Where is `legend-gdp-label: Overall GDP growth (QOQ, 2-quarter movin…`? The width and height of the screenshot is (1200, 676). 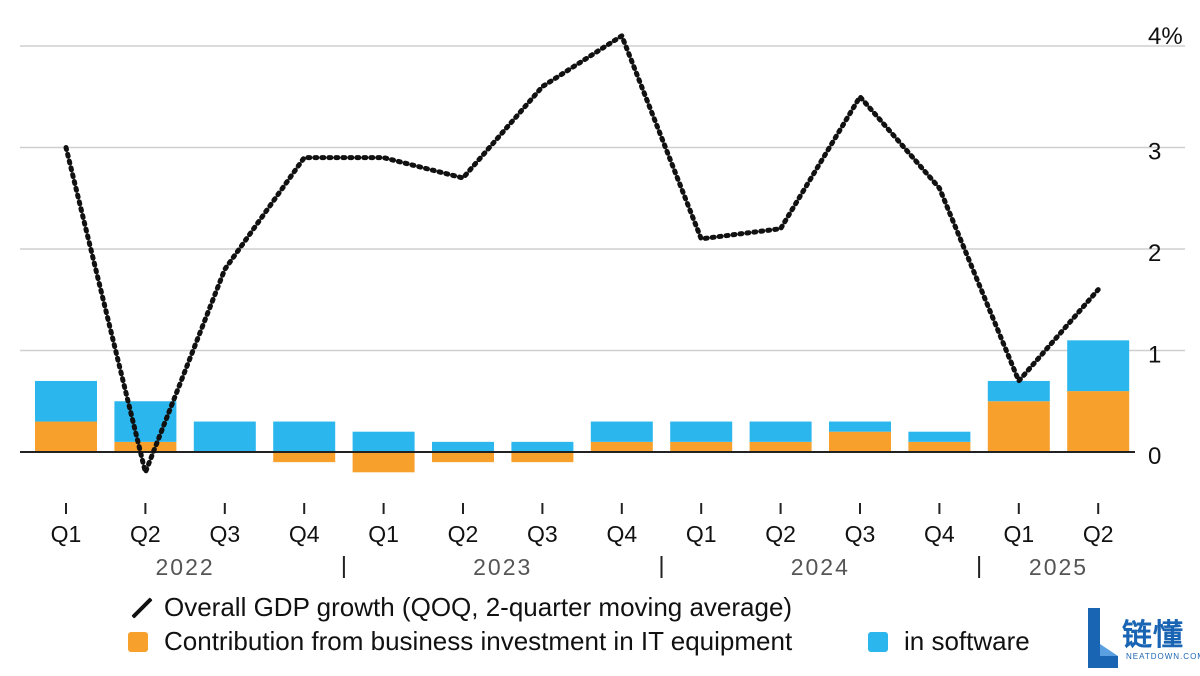 legend-gdp-label: Overall GDP growth (QOQ, 2-quarter movin… is located at coordinates (478, 607).